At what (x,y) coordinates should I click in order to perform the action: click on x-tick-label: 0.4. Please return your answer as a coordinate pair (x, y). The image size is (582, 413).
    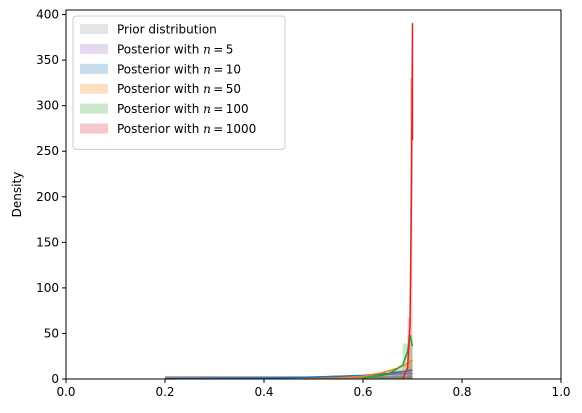
    Looking at the image, I should click on (263, 392).